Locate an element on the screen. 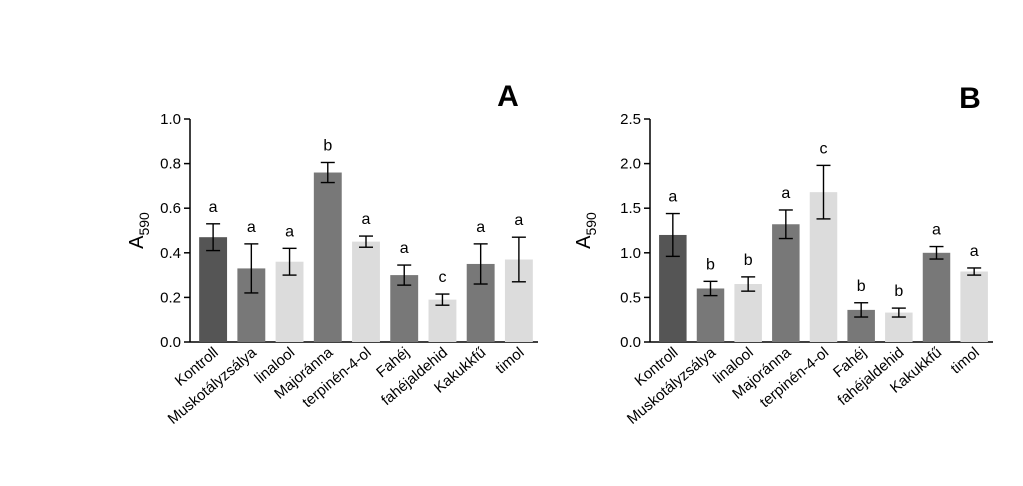 The width and height of the screenshot is (1023, 486). panel-label: B is located at coordinates (970, 98).